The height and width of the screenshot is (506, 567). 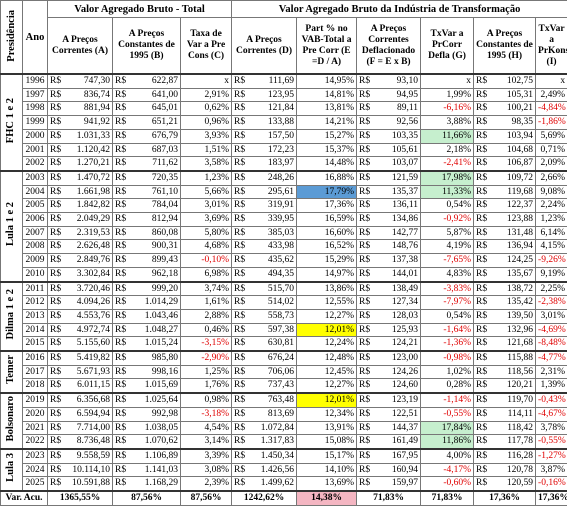 I want to click on value-cell: -1,36%, so click(x=447, y=344).